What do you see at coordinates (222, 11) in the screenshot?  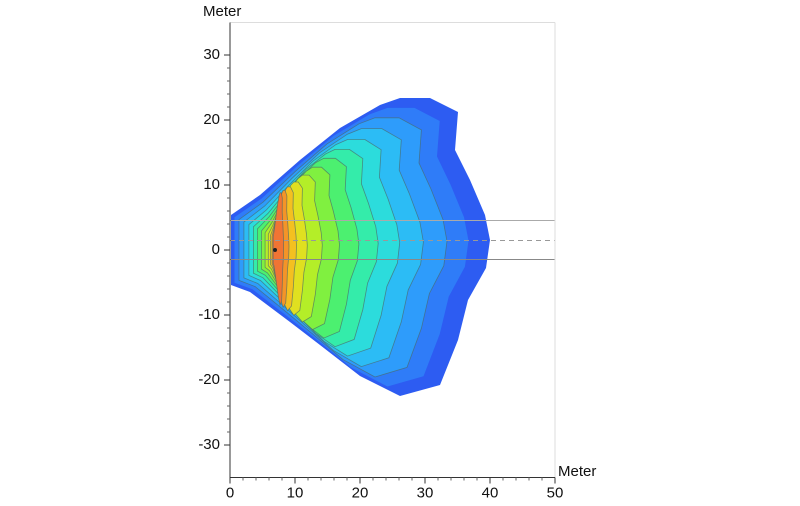 I see `y-axis-label: Meter` at bounding box center [222, 11].